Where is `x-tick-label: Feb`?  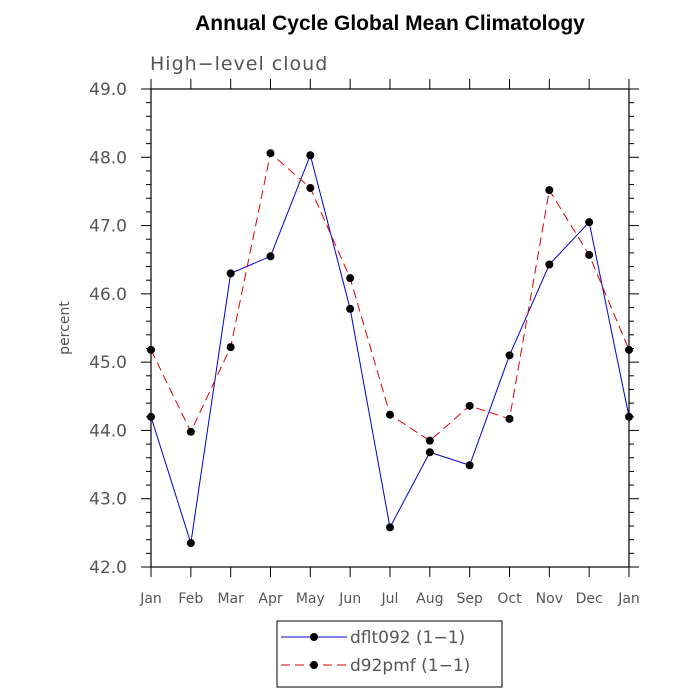
x-tick-label: Feb is located at coordinates (190, 599).